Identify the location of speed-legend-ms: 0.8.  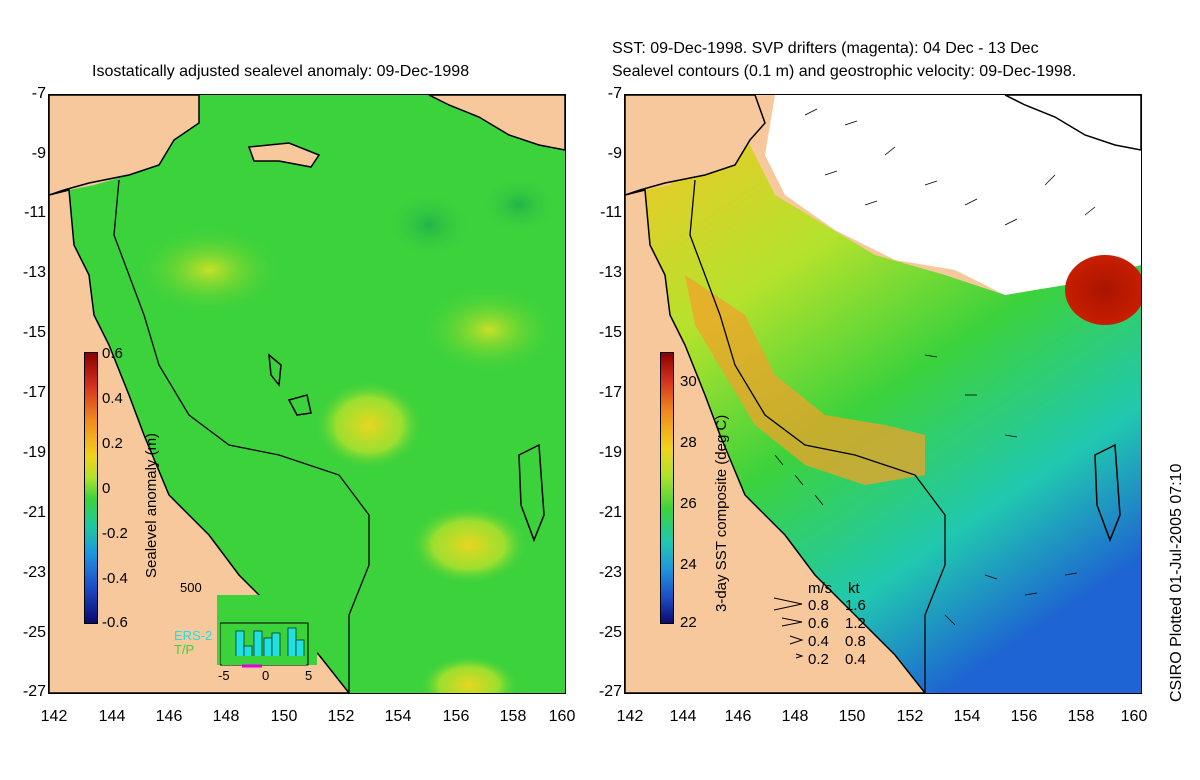
(818, 605).